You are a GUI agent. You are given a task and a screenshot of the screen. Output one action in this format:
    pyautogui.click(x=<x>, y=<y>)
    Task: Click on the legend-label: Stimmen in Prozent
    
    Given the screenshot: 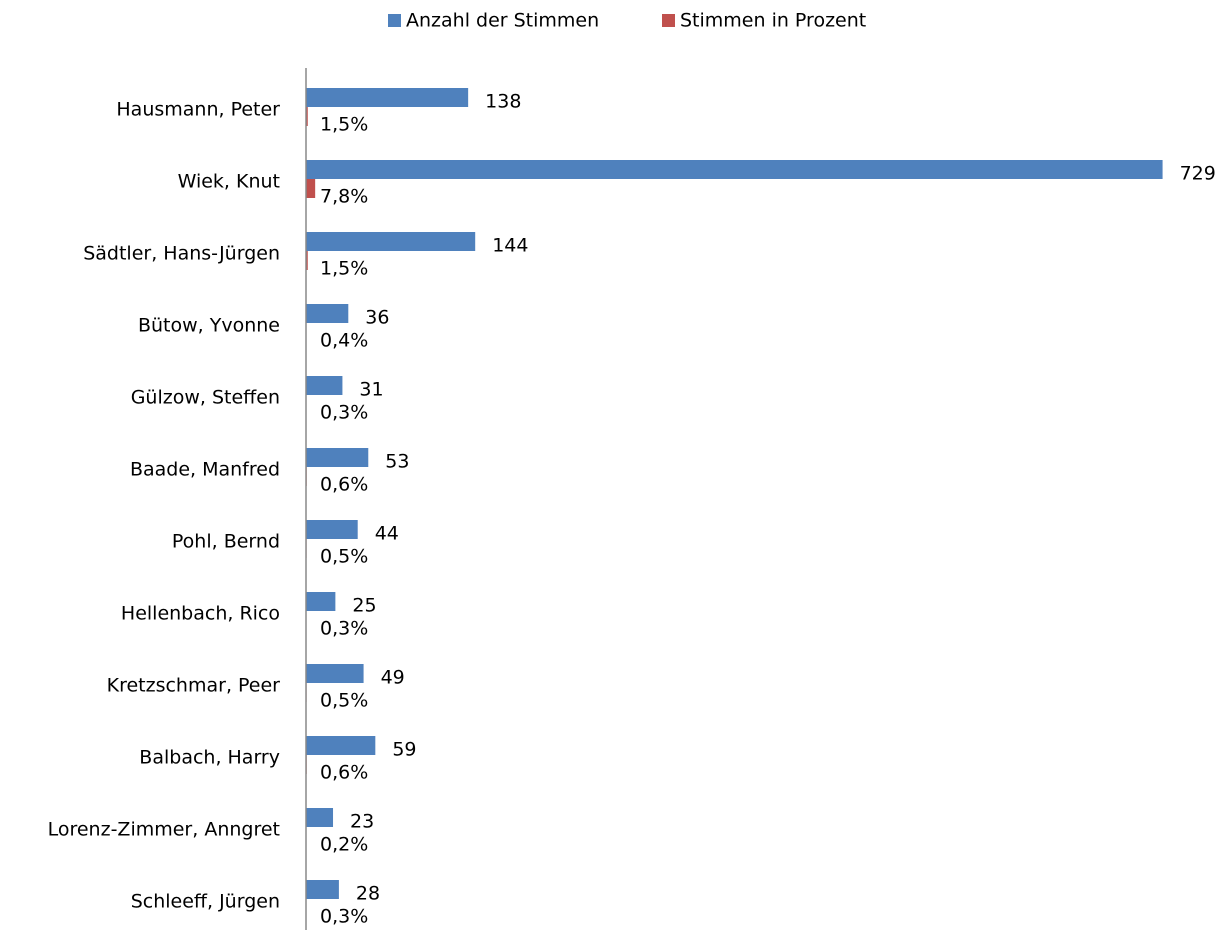 What is the action you would take?
    pyautogui.click(x=773, y=21)
    